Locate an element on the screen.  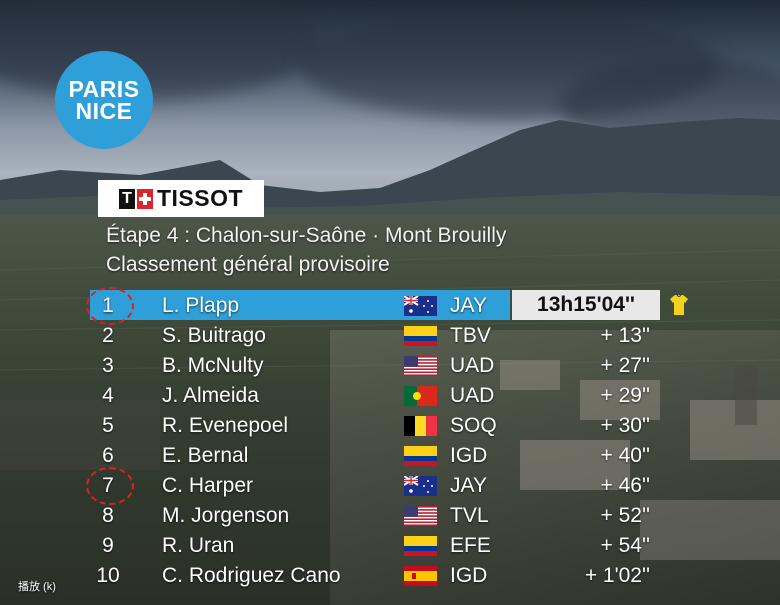
standings-row: 2 S. Buitrago TBV is located at coordinates (380, 335).